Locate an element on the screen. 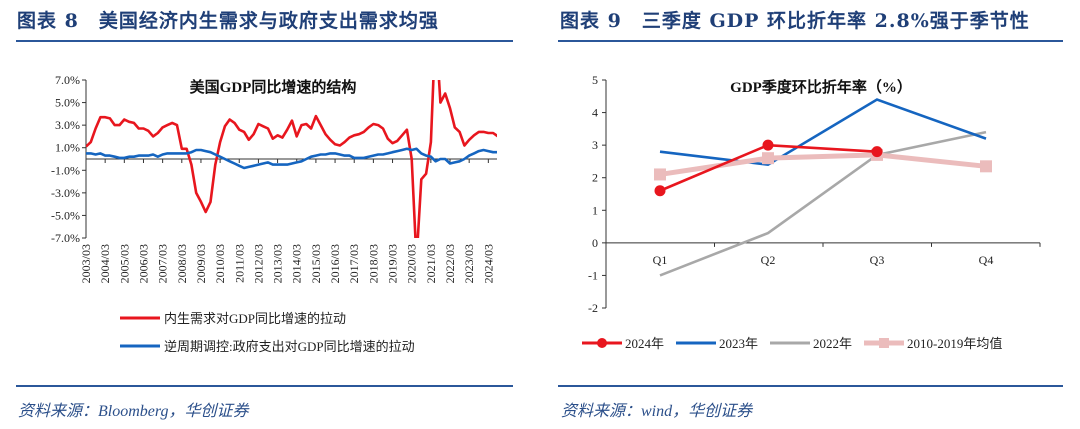 This screenshot has height=429, width=1080. series-line-government-spending is located at coordinates (291, 158).